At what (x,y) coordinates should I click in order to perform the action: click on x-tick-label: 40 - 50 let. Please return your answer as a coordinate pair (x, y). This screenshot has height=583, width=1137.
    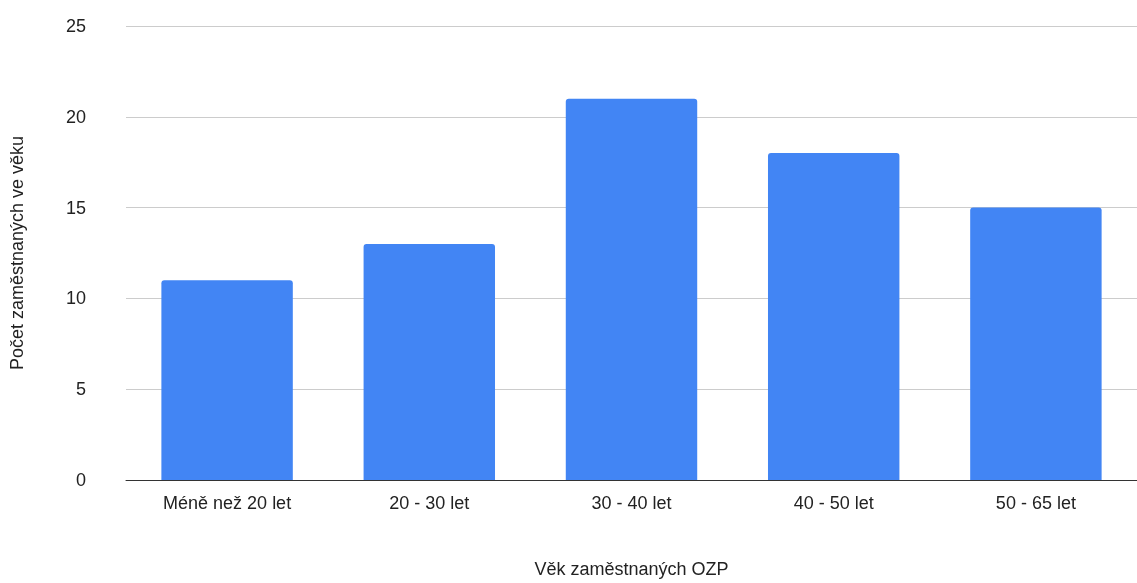
    Looking at the image, I should click on (833, 503).